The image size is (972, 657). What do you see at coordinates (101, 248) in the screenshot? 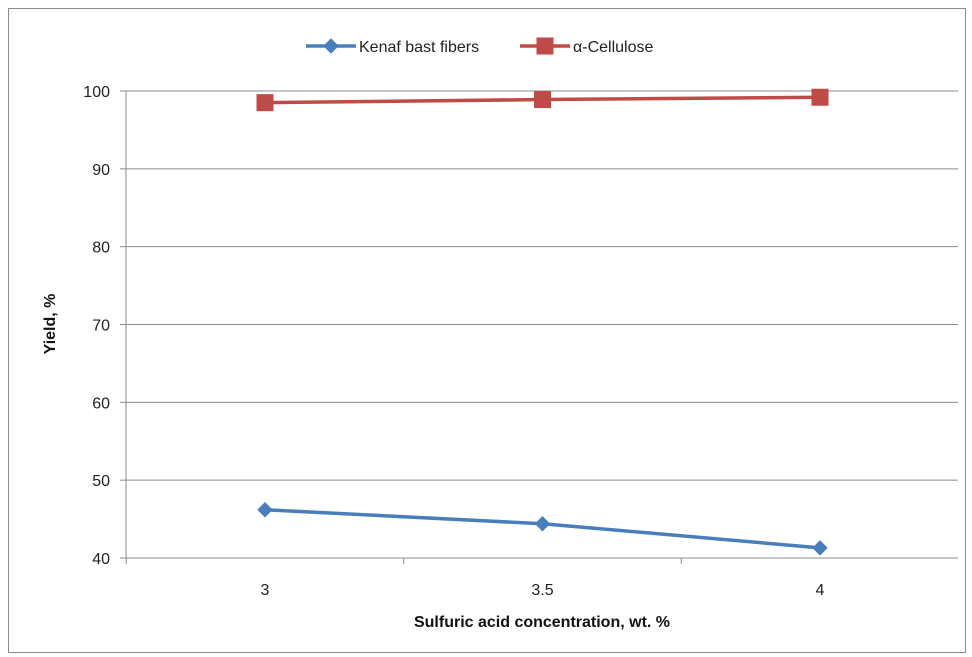
I see `y-tick-label: 80` at bounding box center [101, 248].